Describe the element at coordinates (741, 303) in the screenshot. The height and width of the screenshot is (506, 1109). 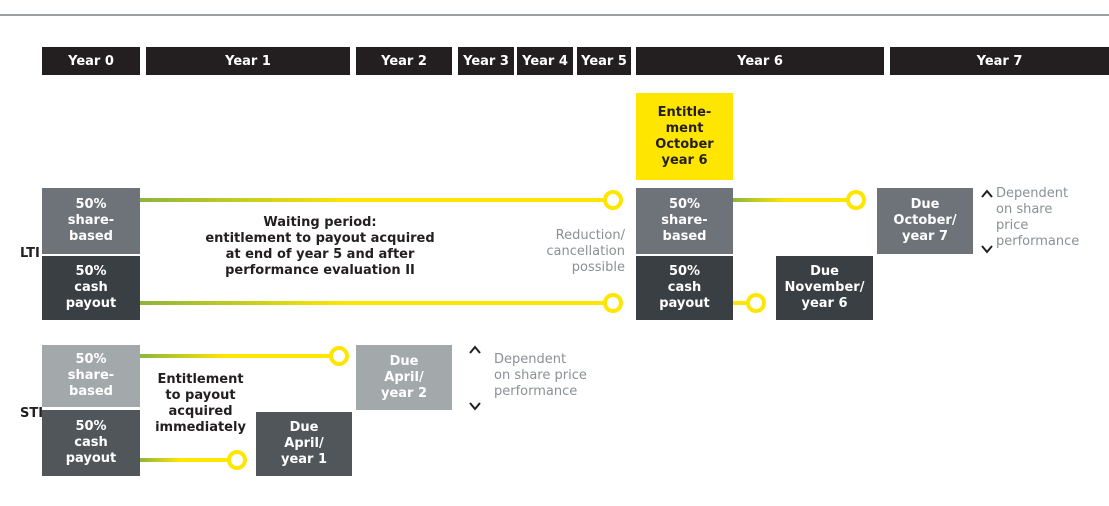
I see `lti-y6-cash-line` at that location.